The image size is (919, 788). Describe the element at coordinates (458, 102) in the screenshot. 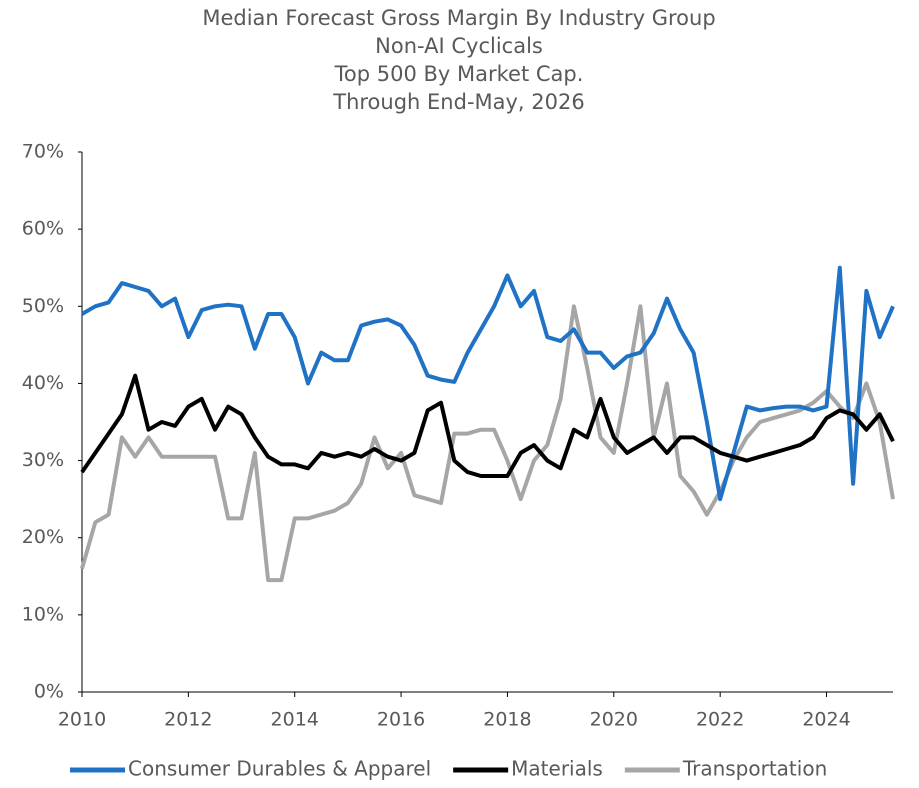

I see `chart-title: Through End-May, 2026` at that location.